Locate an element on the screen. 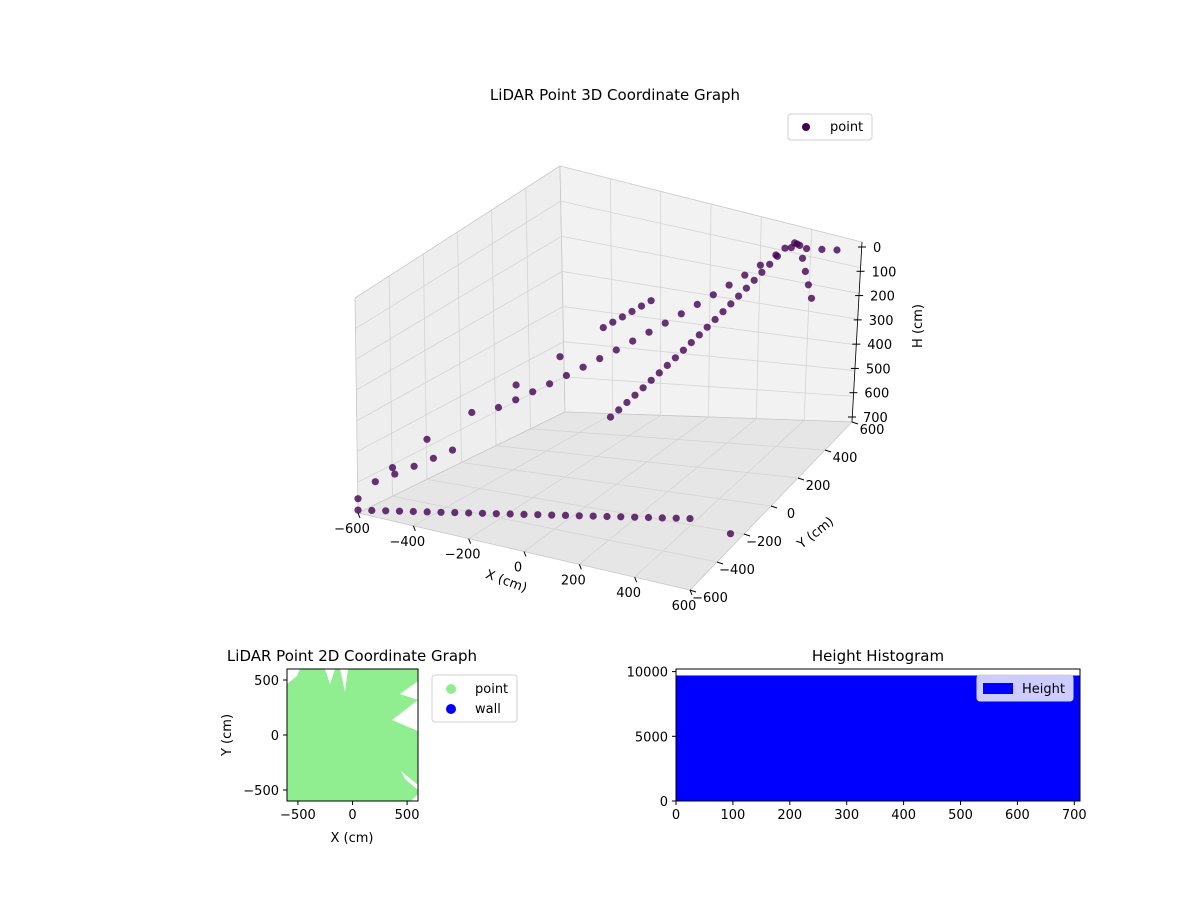 The width and height of the screenshot is (1200, 900). x-tick-label: −400 is located at coordinates (407, 542).